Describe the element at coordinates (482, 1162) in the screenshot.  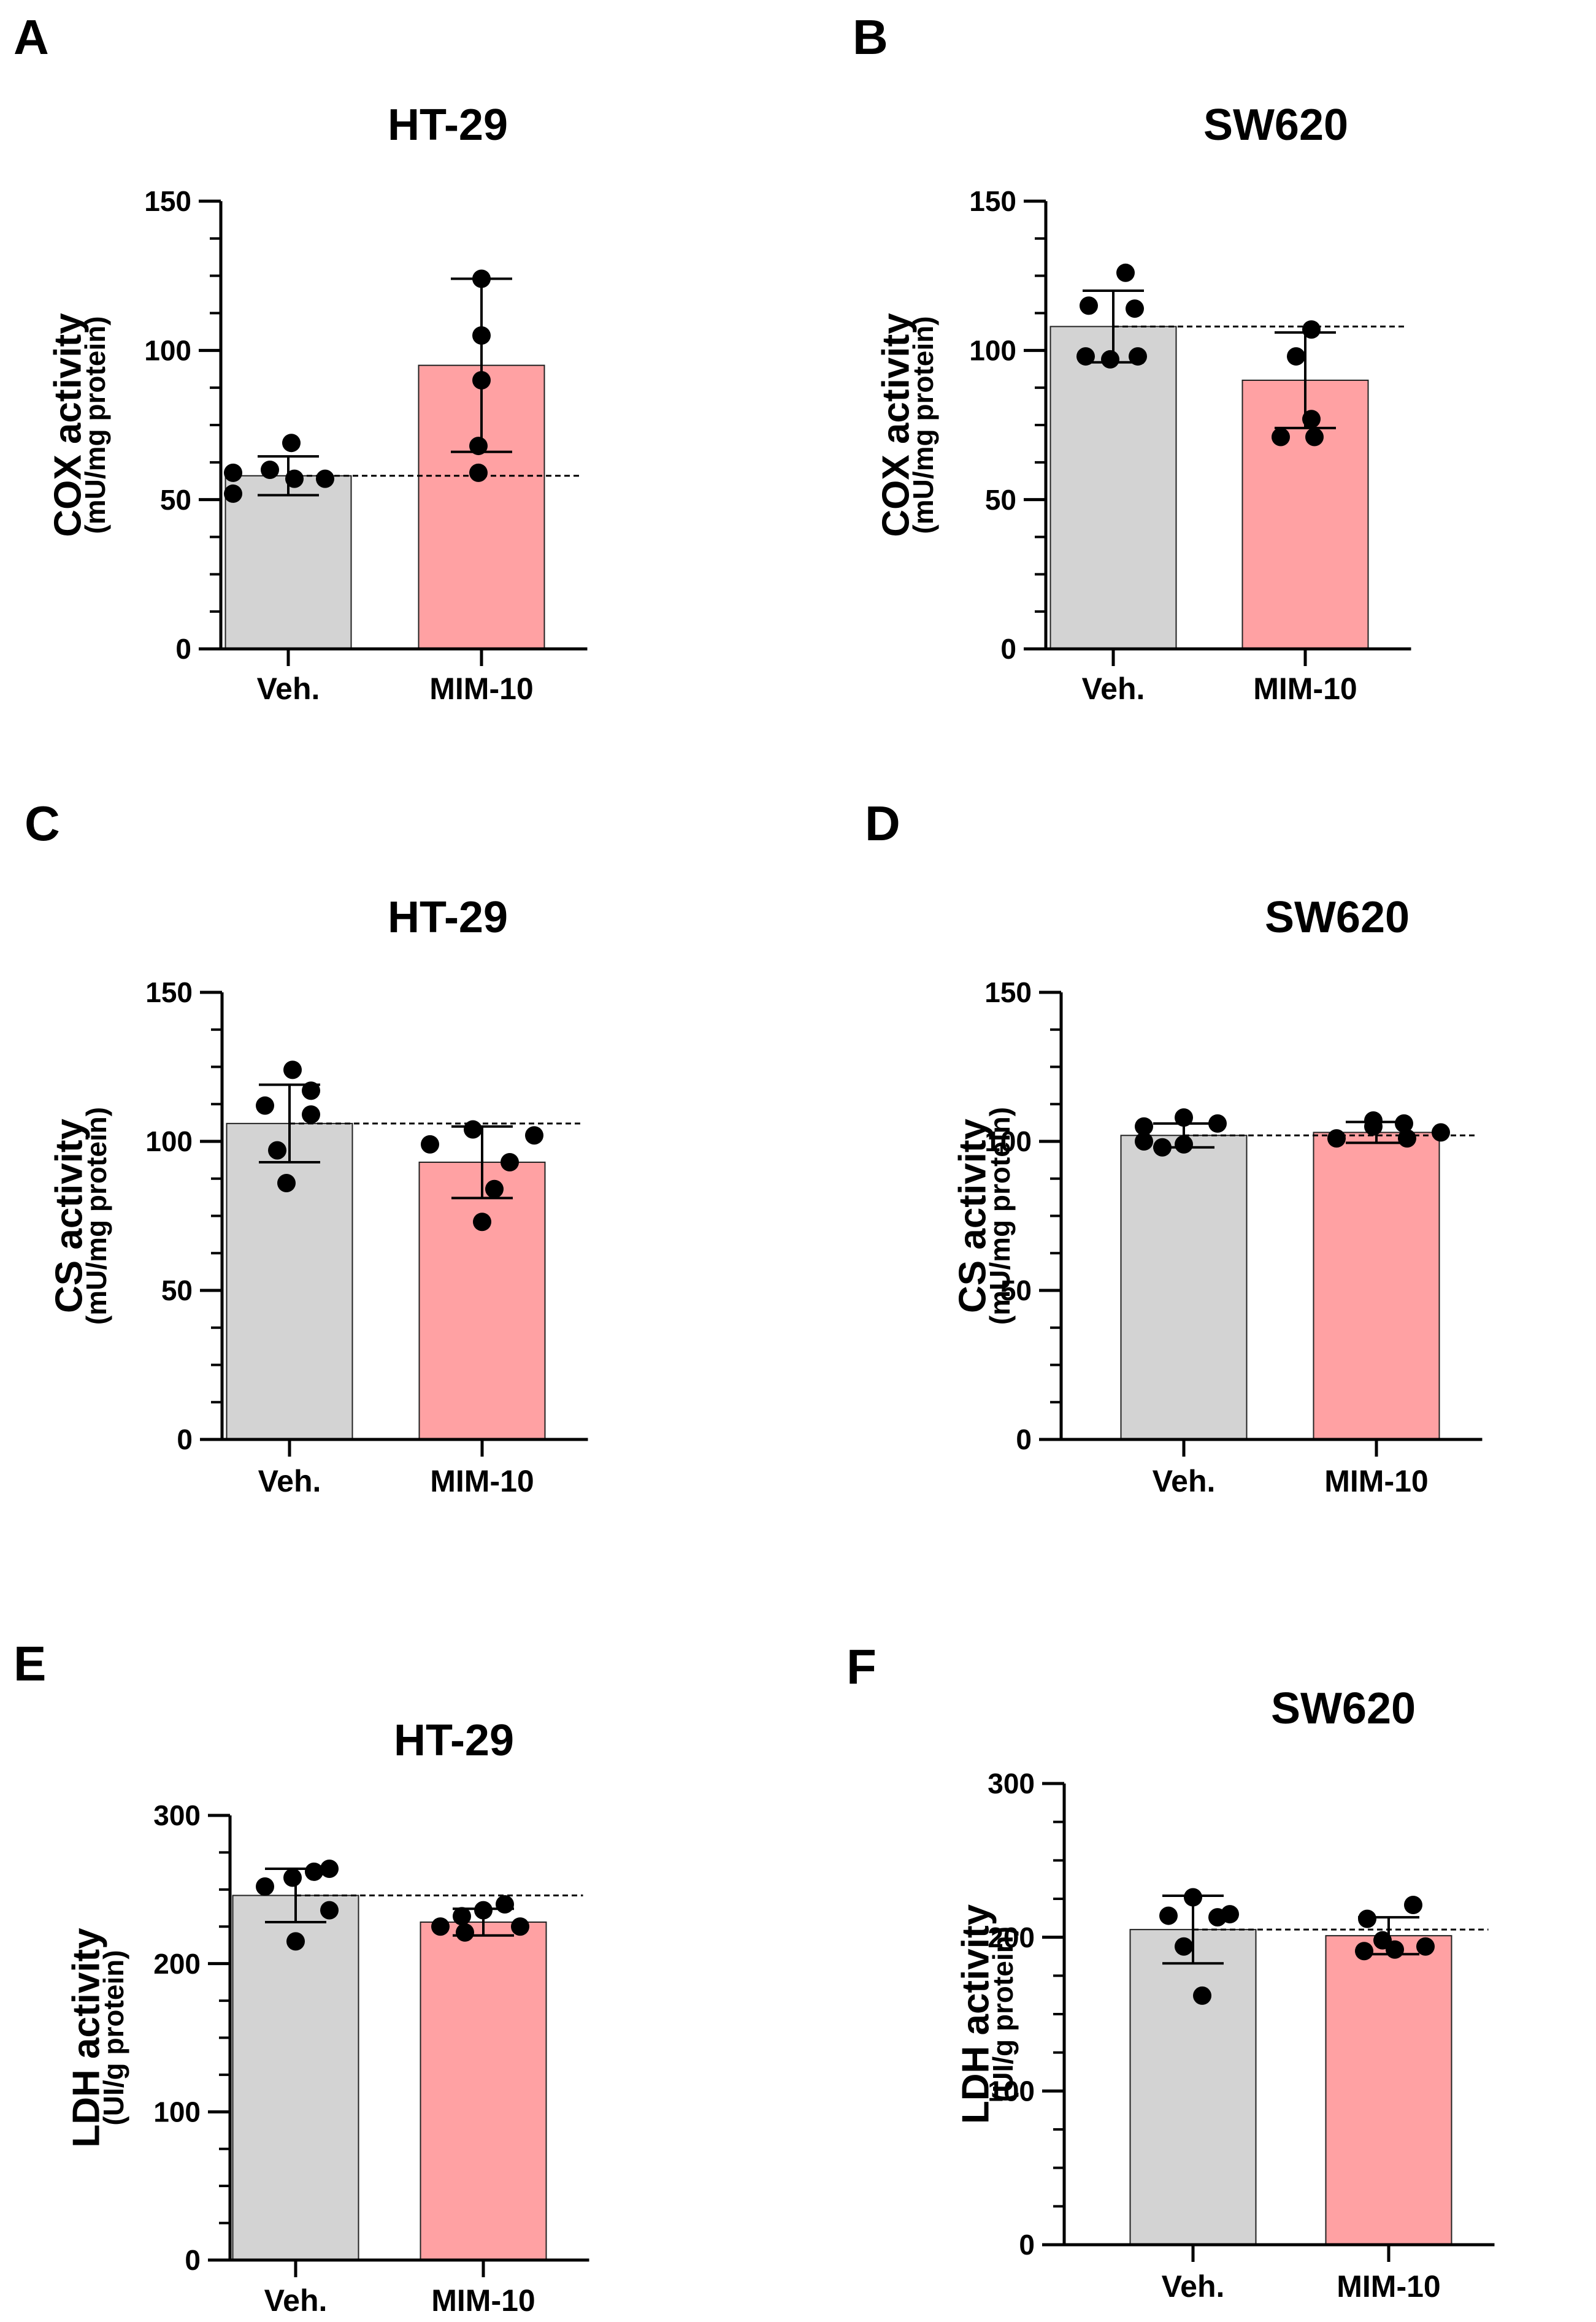
I see `error-bar` at that location.